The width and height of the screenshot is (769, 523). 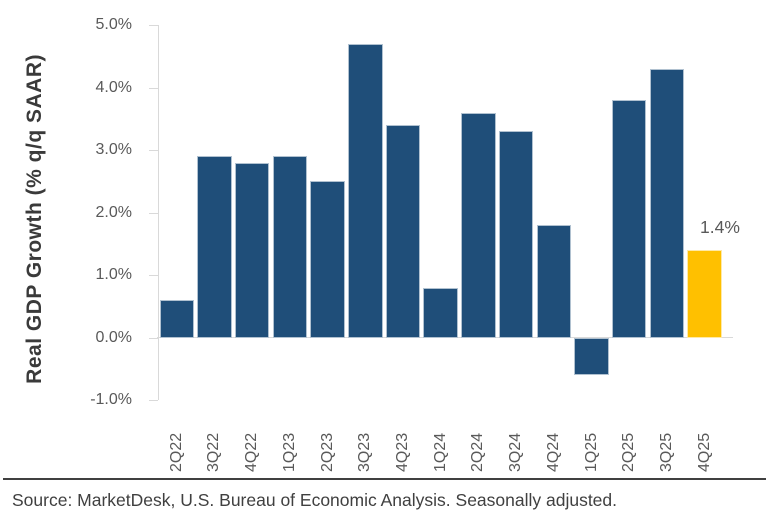 What do you see at coordinates (667, 203) in the screenshot?
I see `bar-3Q25` at bounding box center [667, 203].